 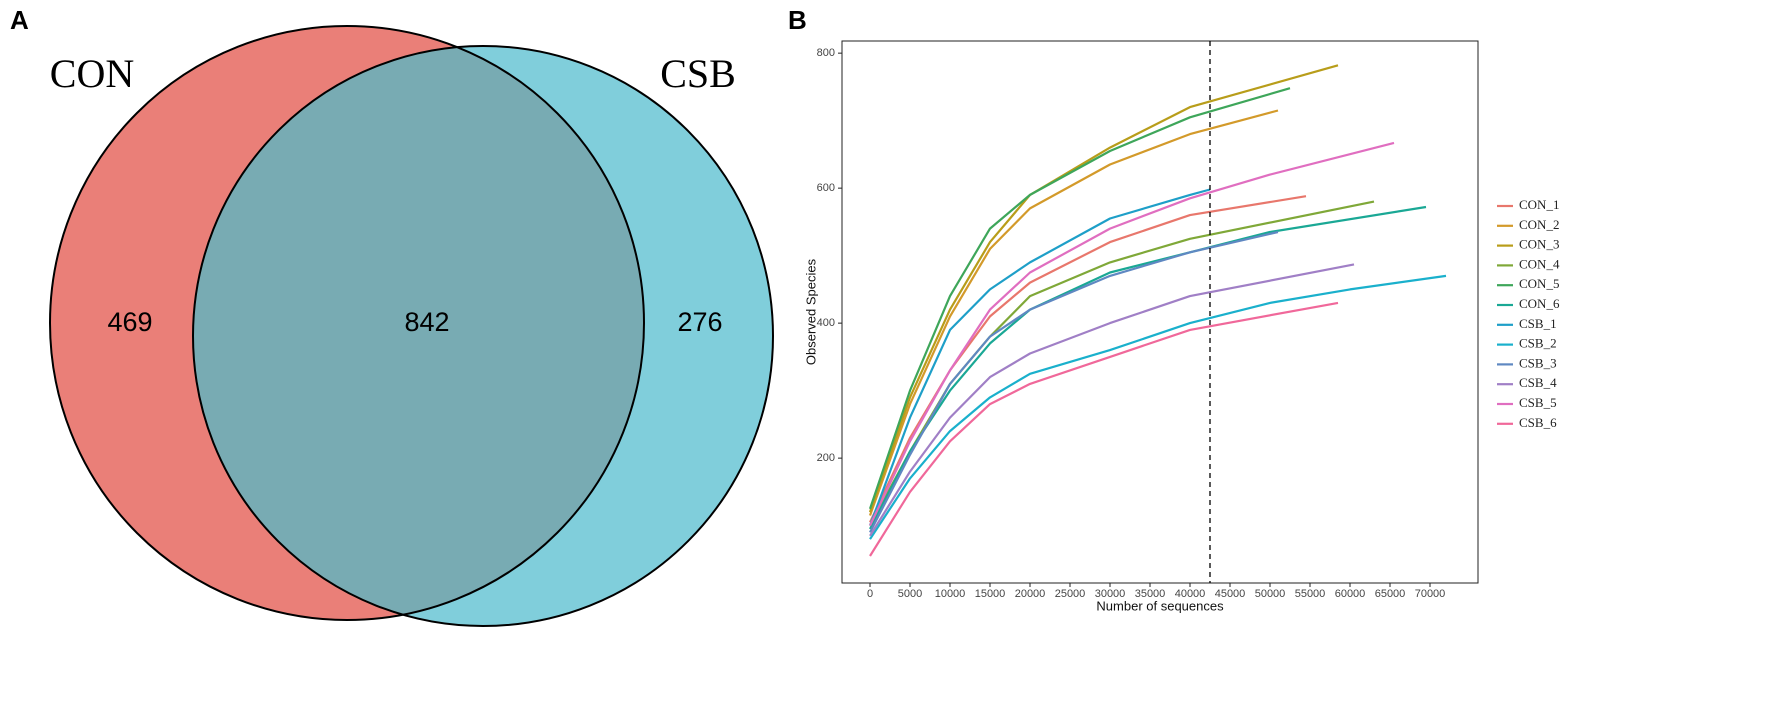 What do you see at coordinates (1270, 594) in the screenshot?
I see `x-tick-label: 50000` at bounding box center [1270, 594].